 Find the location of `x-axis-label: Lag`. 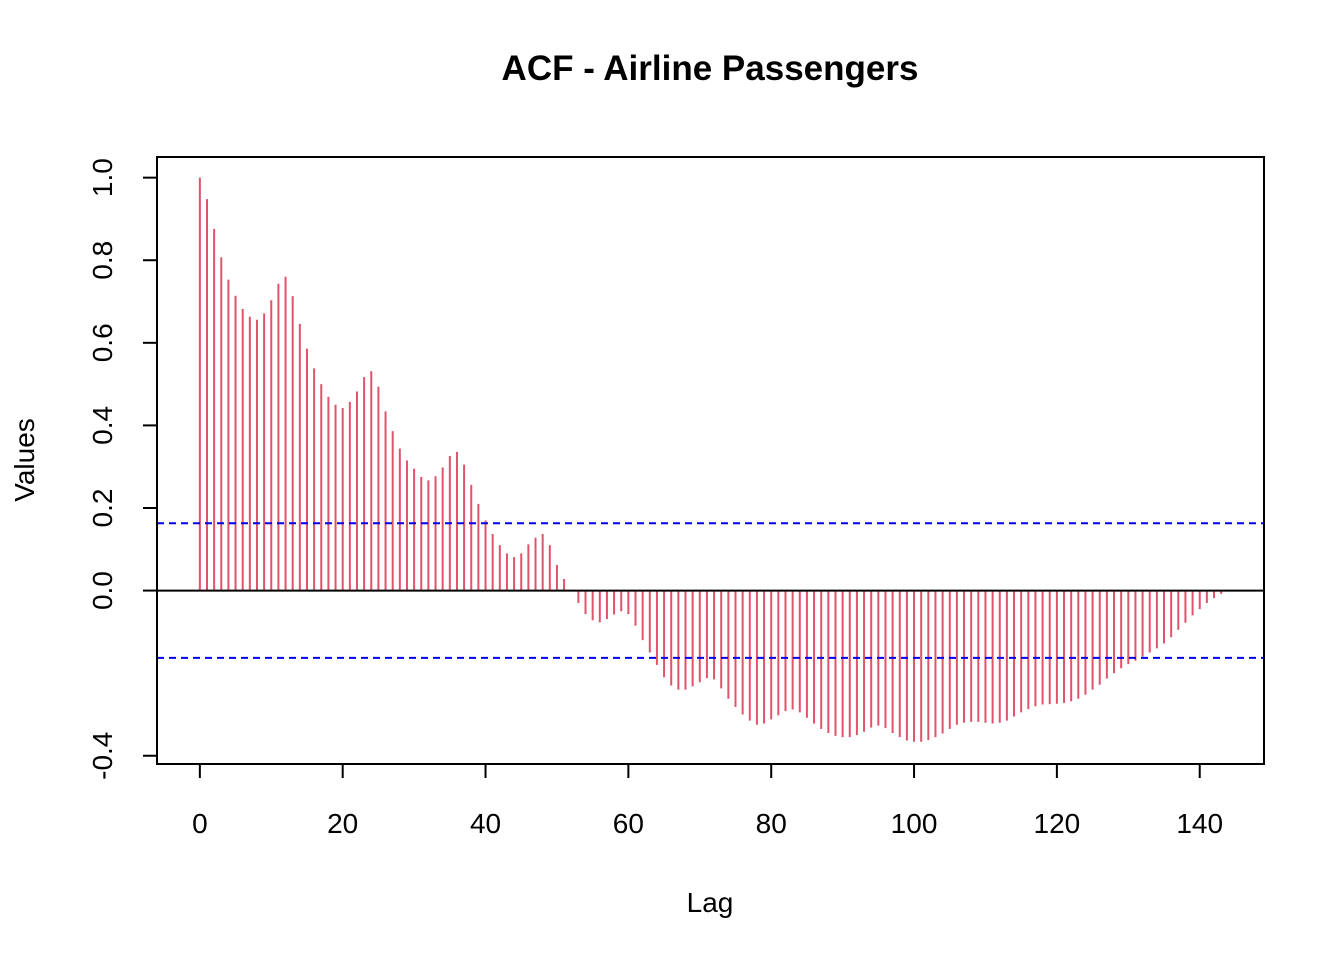

x-axis-label: Lag is located at coordinates (710, 902).